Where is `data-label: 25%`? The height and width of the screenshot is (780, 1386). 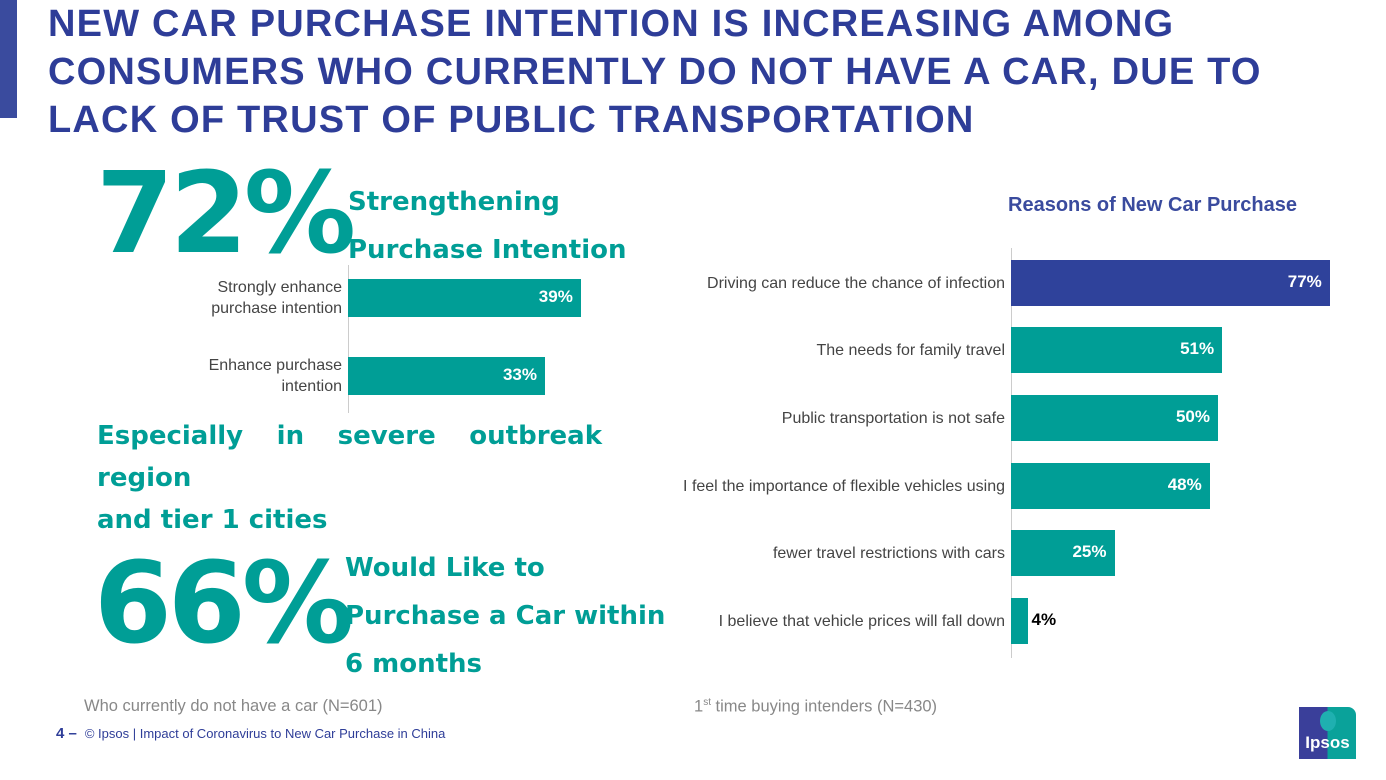
data-label: 25% is located at coordinates (1089, 551).